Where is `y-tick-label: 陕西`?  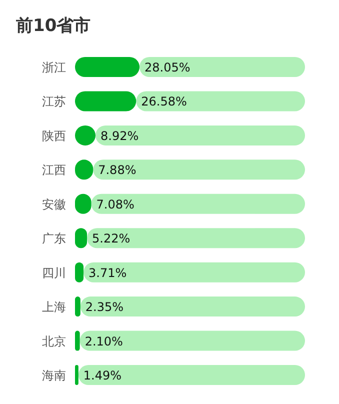
y-tick-label: 陕西 is located at coordinates (54, 135).